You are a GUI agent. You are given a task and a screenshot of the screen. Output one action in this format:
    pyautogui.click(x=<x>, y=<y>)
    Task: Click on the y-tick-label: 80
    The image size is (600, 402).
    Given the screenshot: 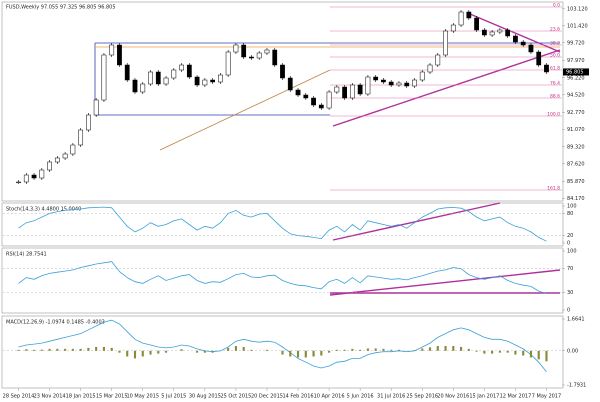 What is the action you would take?
    pyautogui.click(x=570, y=214)
    